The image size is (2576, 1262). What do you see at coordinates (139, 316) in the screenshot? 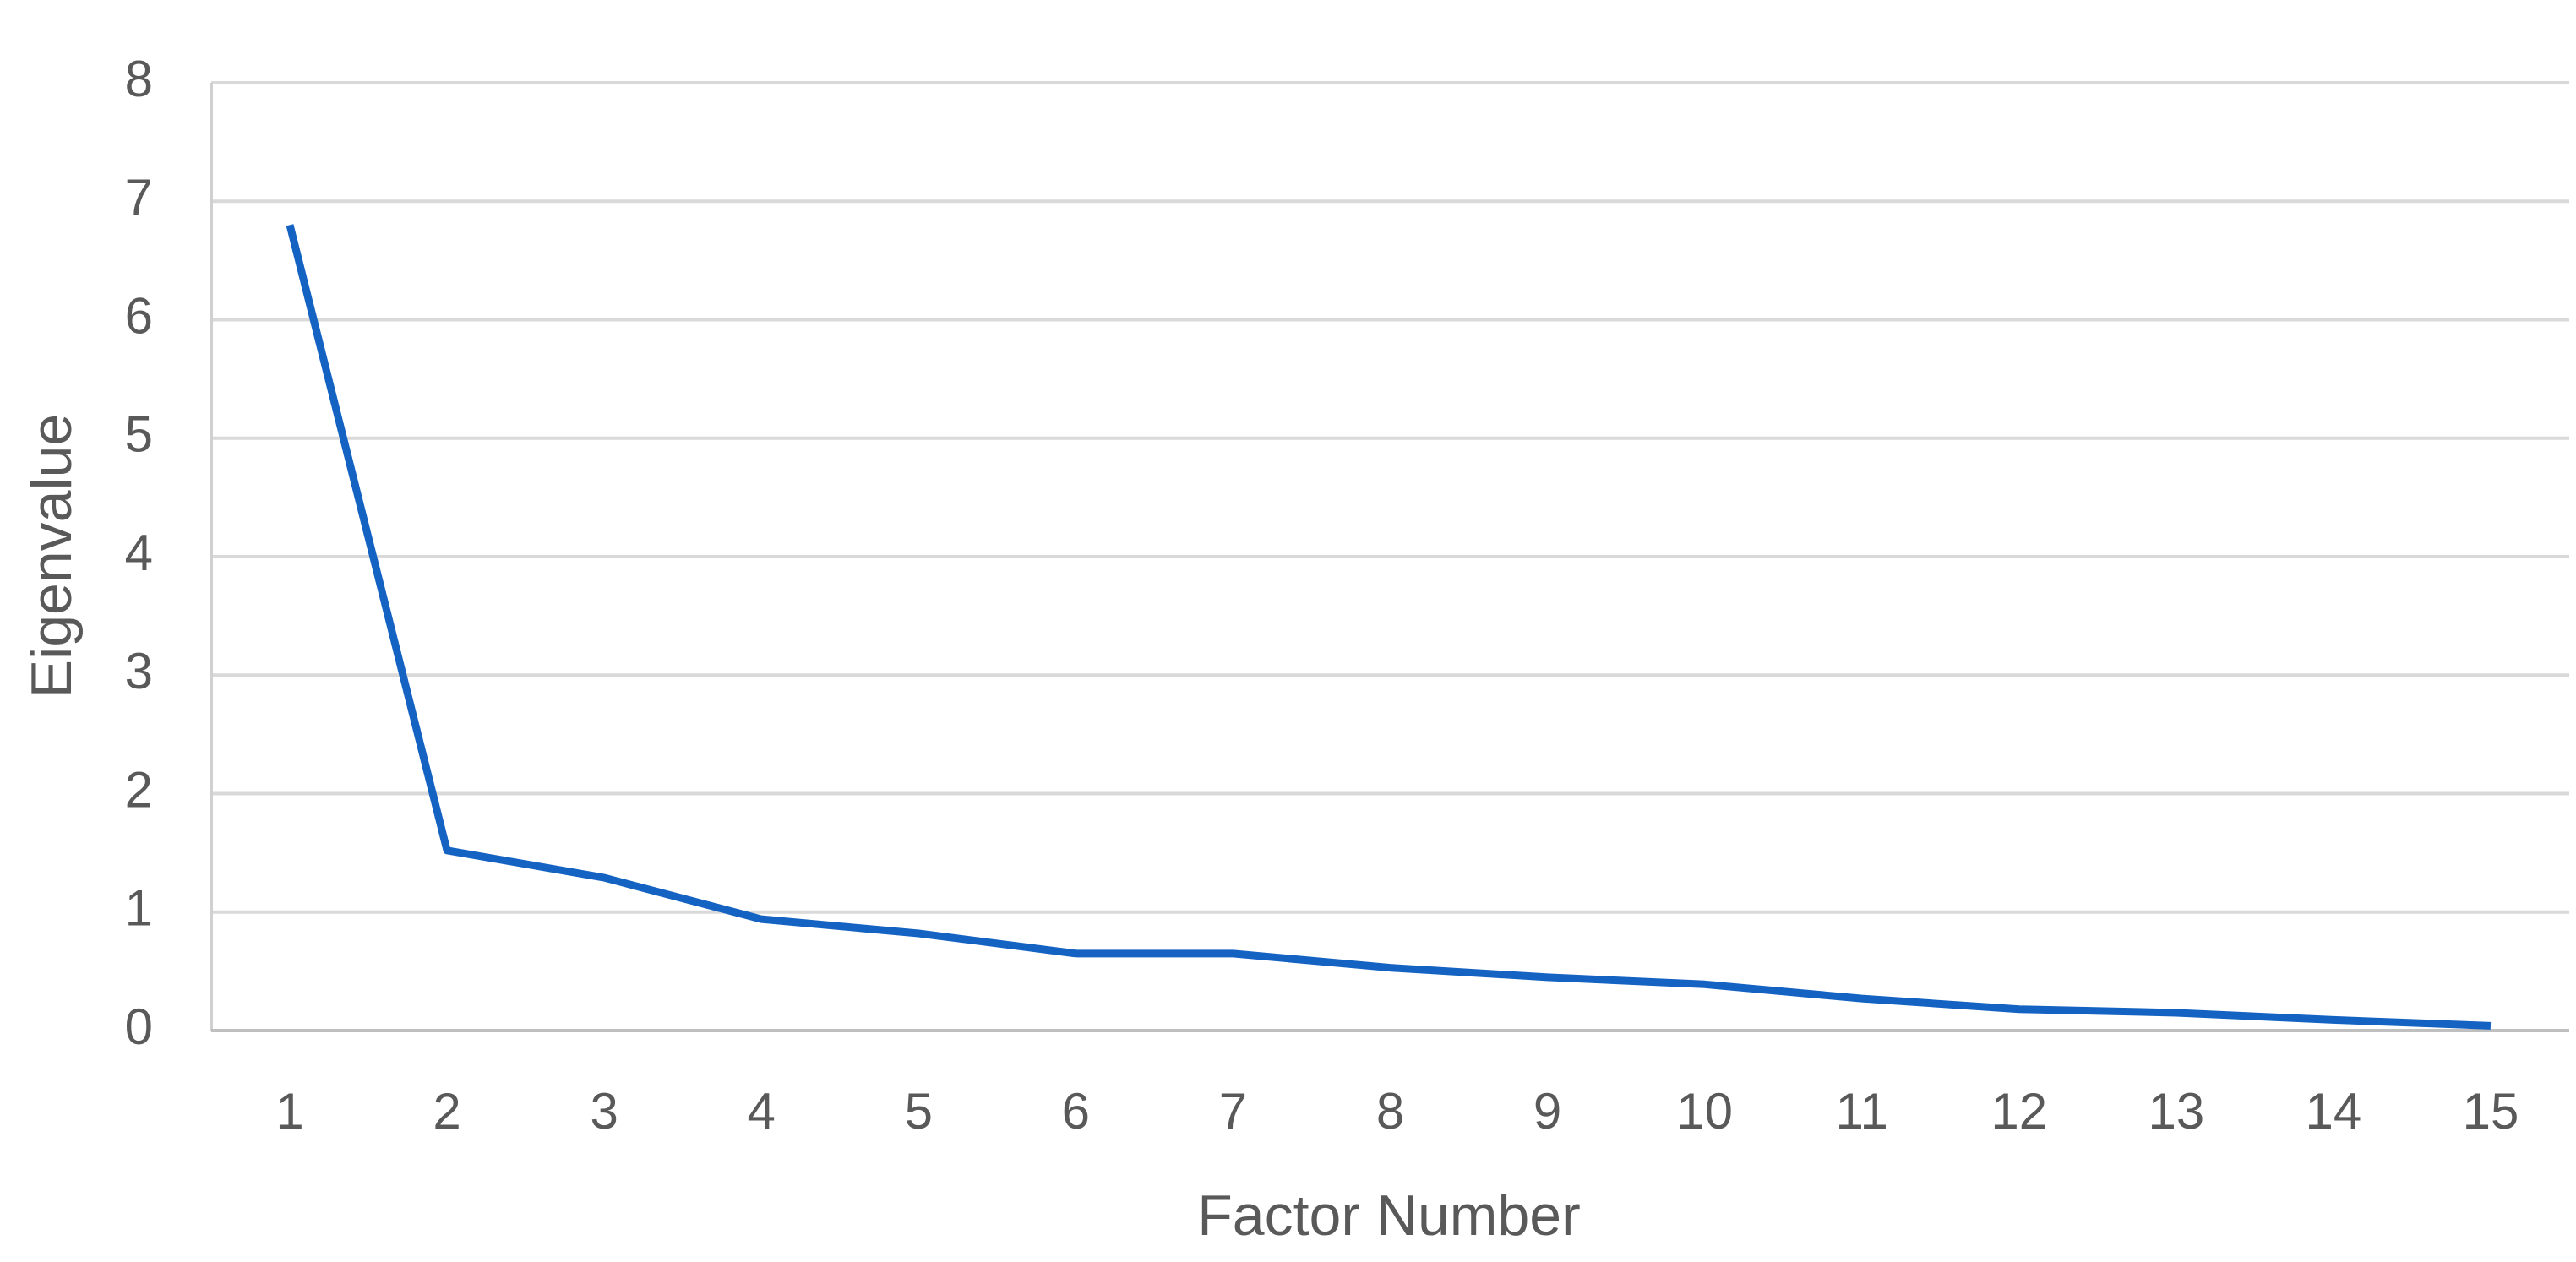
I see `y-tick-label: 6` at bounding box center [139, 316].